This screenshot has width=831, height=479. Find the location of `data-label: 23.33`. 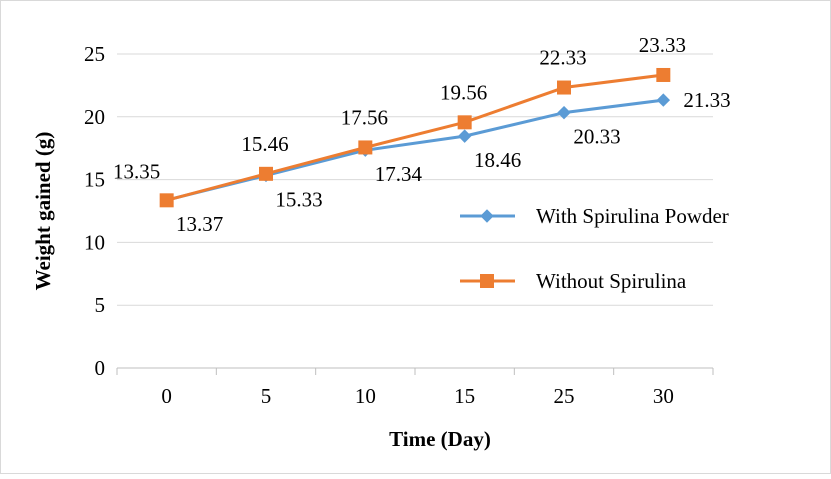

data-label: 23.33 is located at coordinates (662, 45).